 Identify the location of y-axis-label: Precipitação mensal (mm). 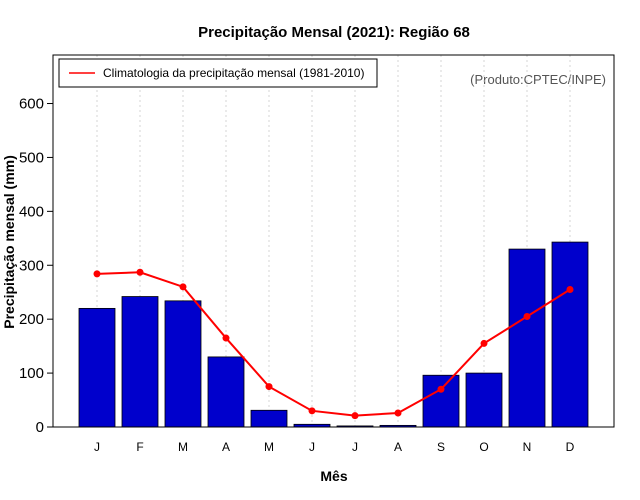
(9, 242).